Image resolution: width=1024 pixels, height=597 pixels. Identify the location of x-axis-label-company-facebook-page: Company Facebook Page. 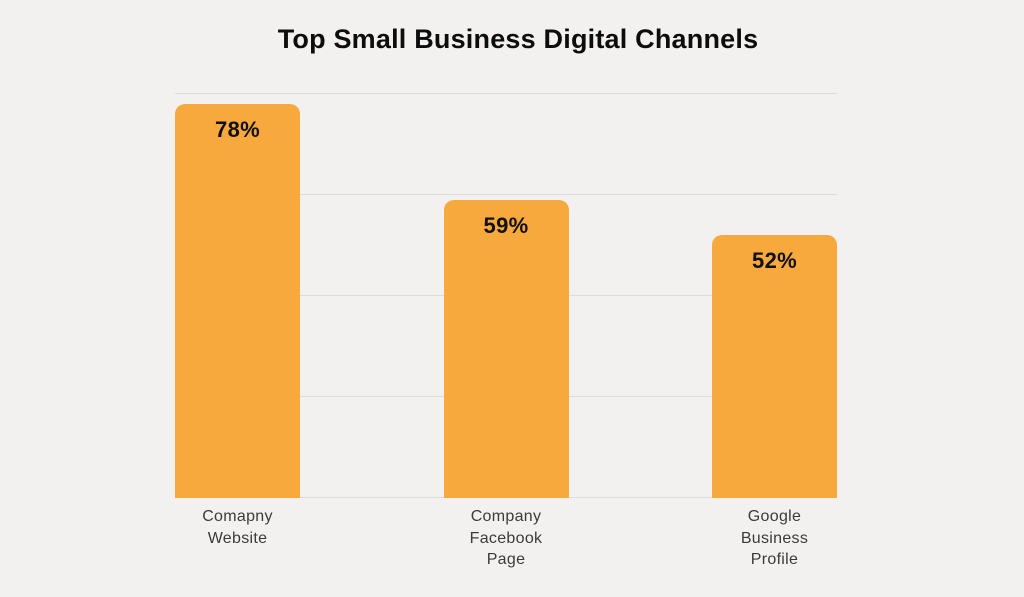
(506, 538).